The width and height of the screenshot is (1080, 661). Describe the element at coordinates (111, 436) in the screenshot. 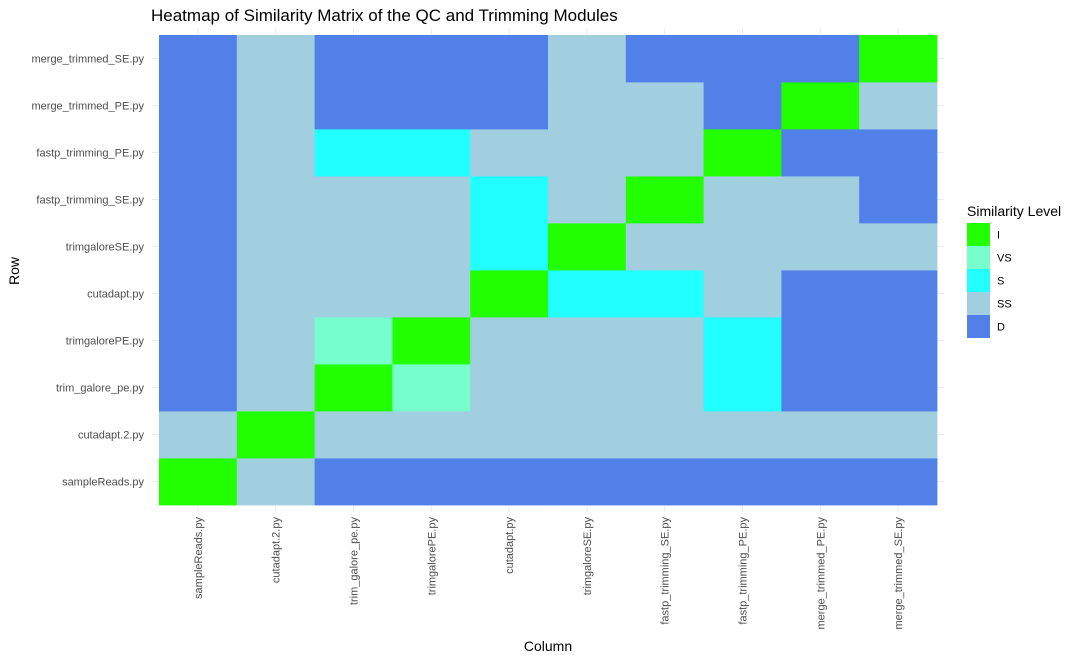

I see `y-tick-label: cutadapt.2.py` at that location.